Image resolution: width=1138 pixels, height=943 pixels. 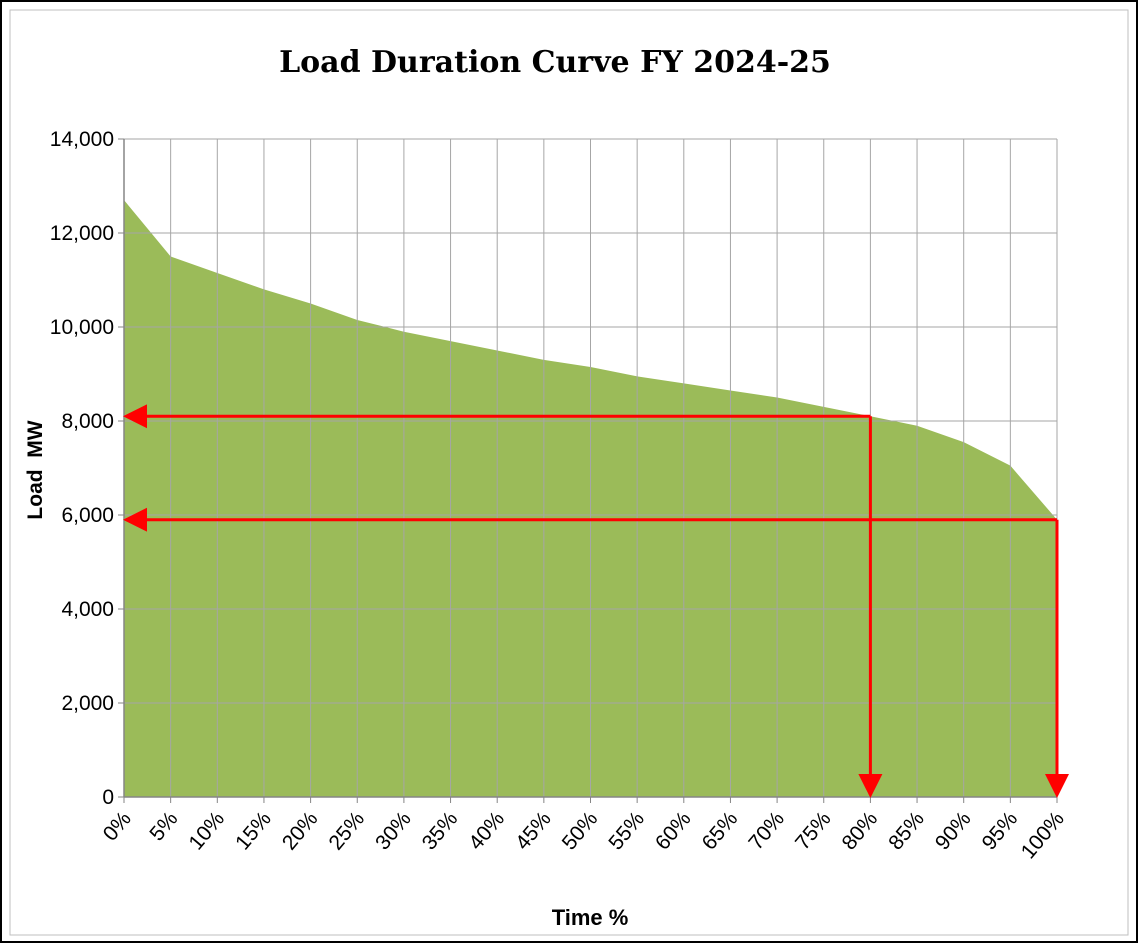 I want to click on y-tick-label: 10,000, so click(x=82, y=327).